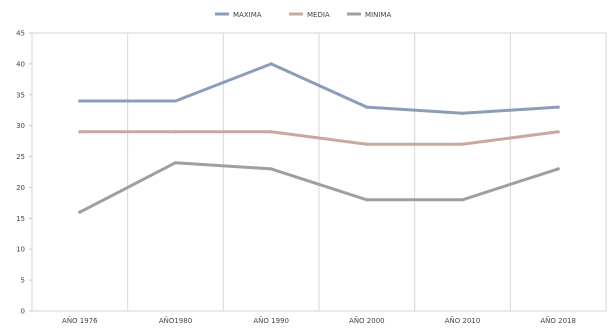  What do you see at coordinates (23, 312) in the screenshot?
I see `y-tick-label: 0` at bounding box center [23, 312].